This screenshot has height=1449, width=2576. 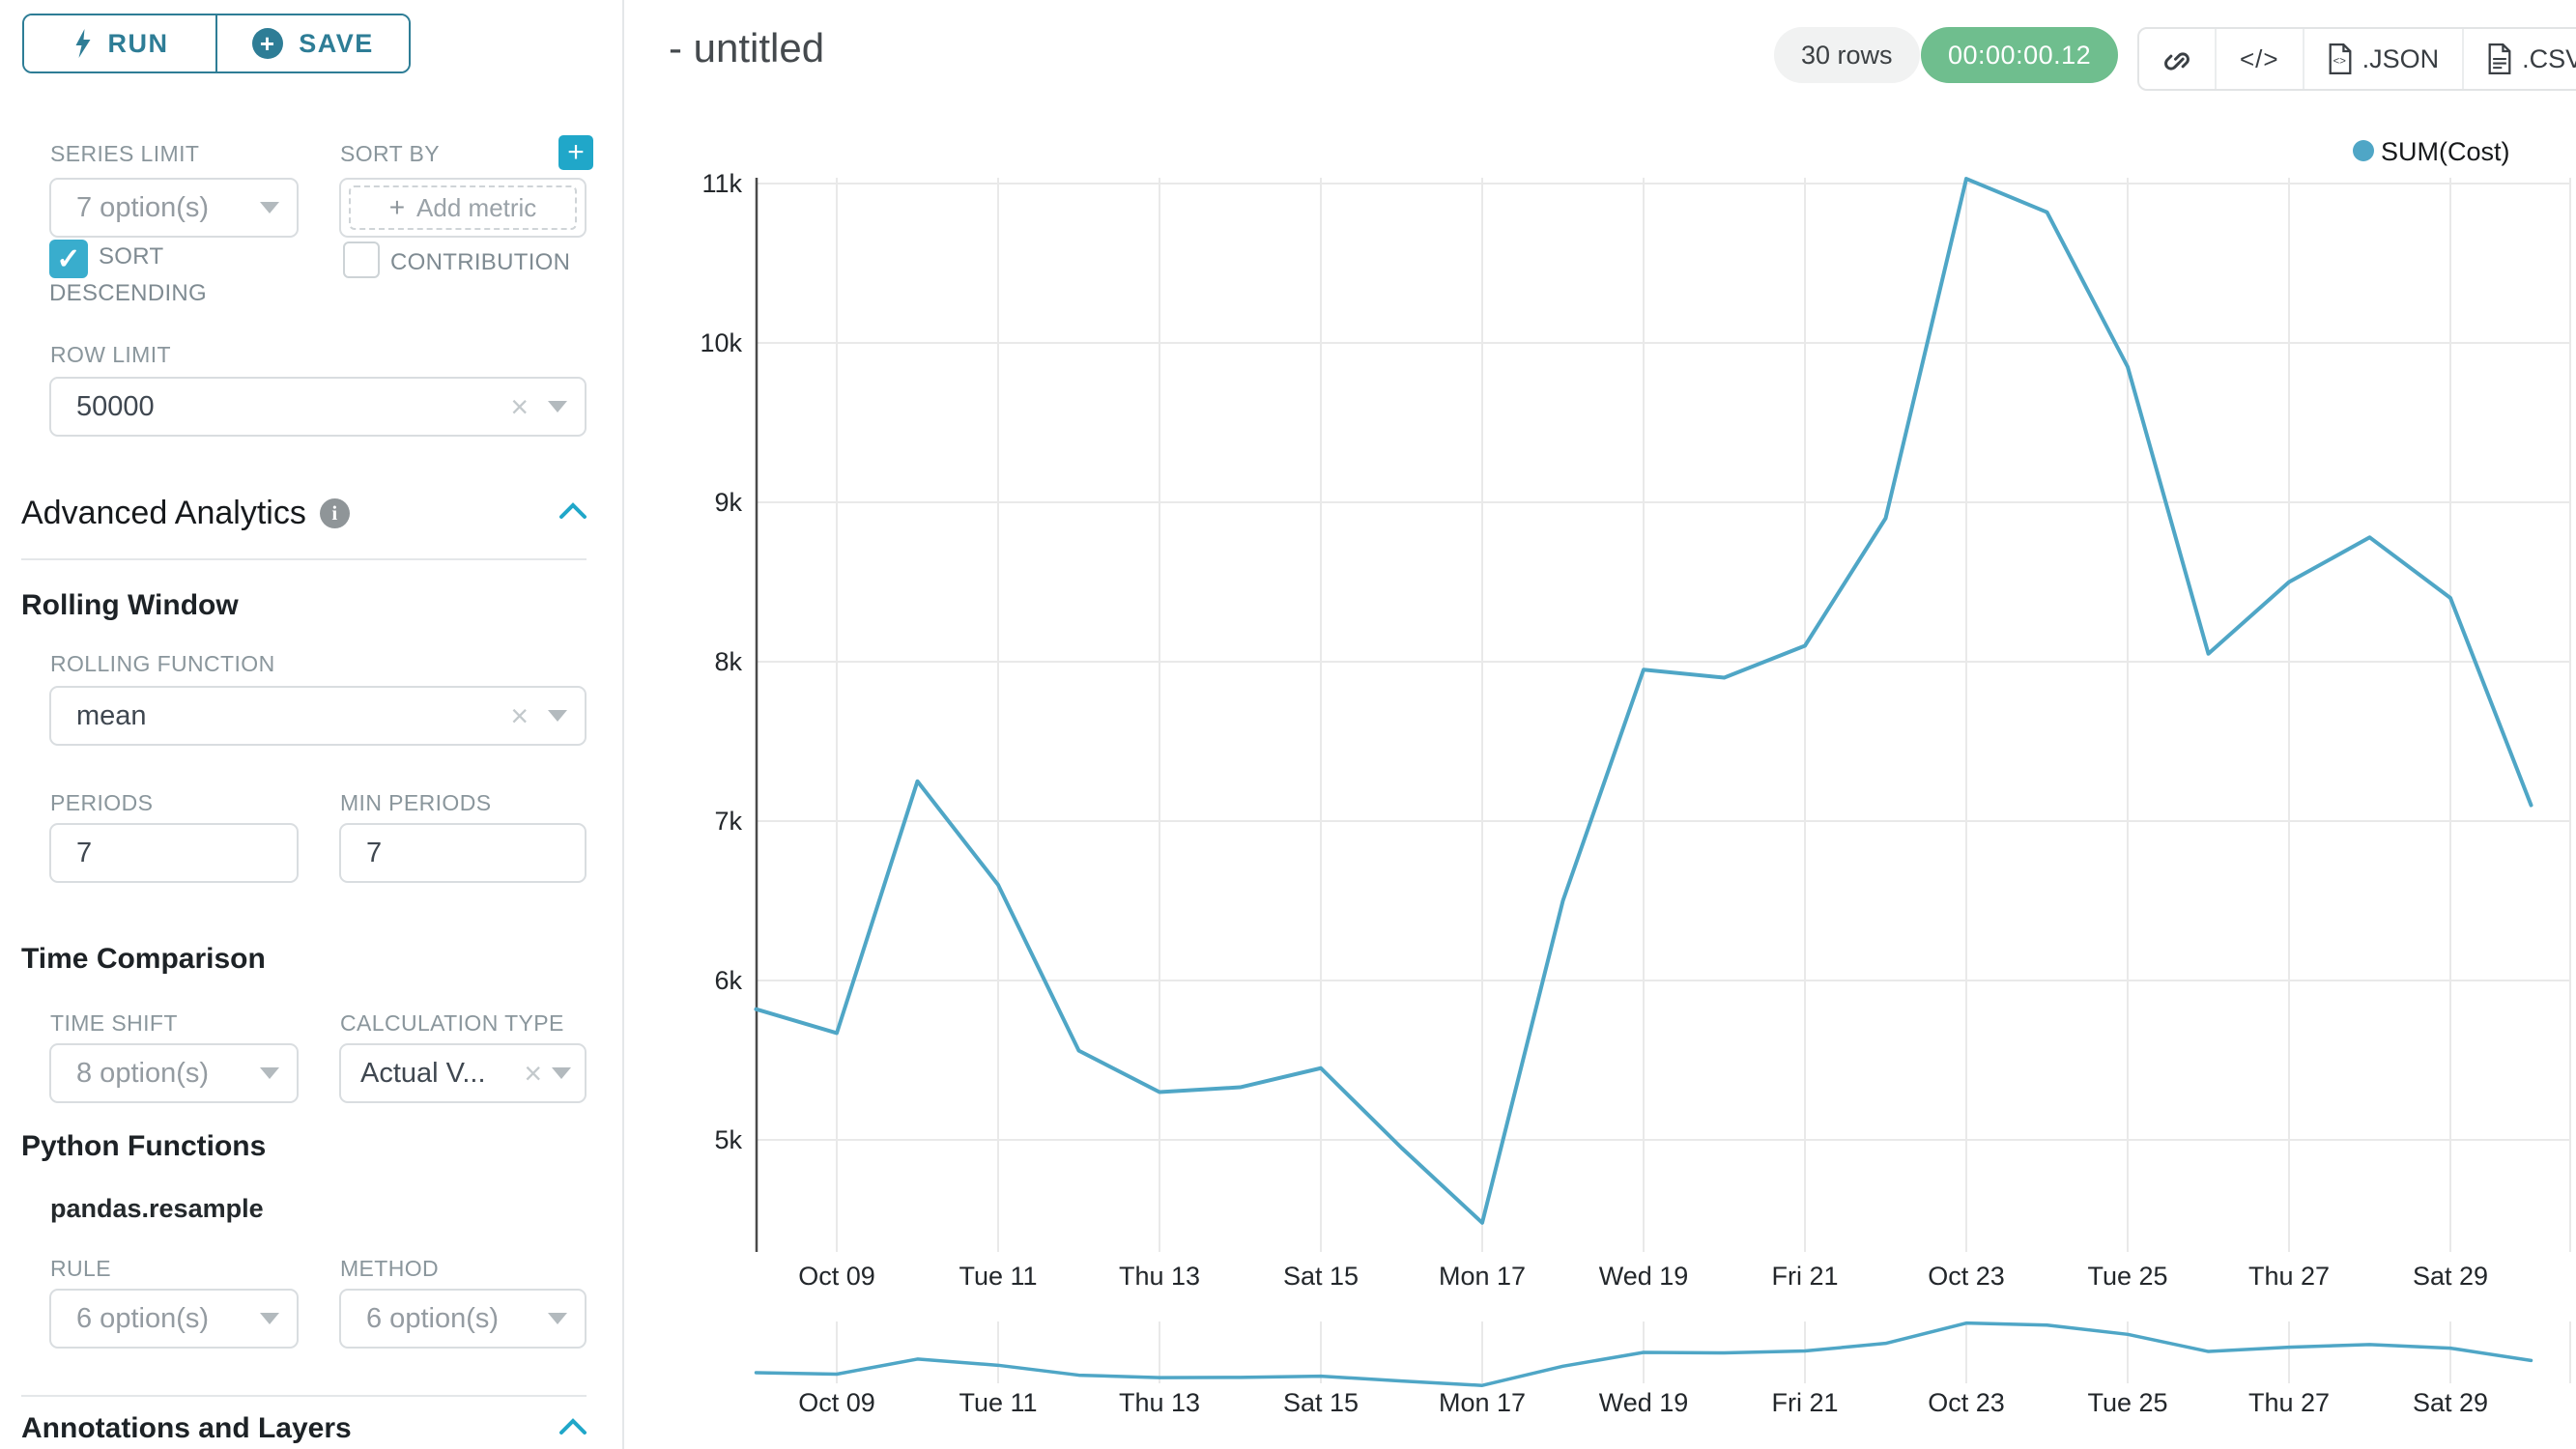 I want to click on rule-select: 6 option(s), so click(x=174, y=1319).